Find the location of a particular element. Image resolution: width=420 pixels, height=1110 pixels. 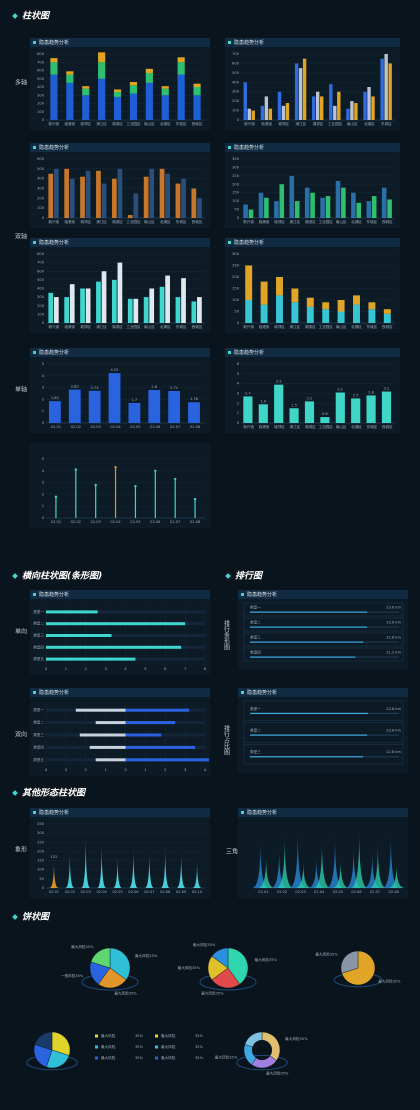

y-tick-label: 类型一 is located at coordinates (38, 611).